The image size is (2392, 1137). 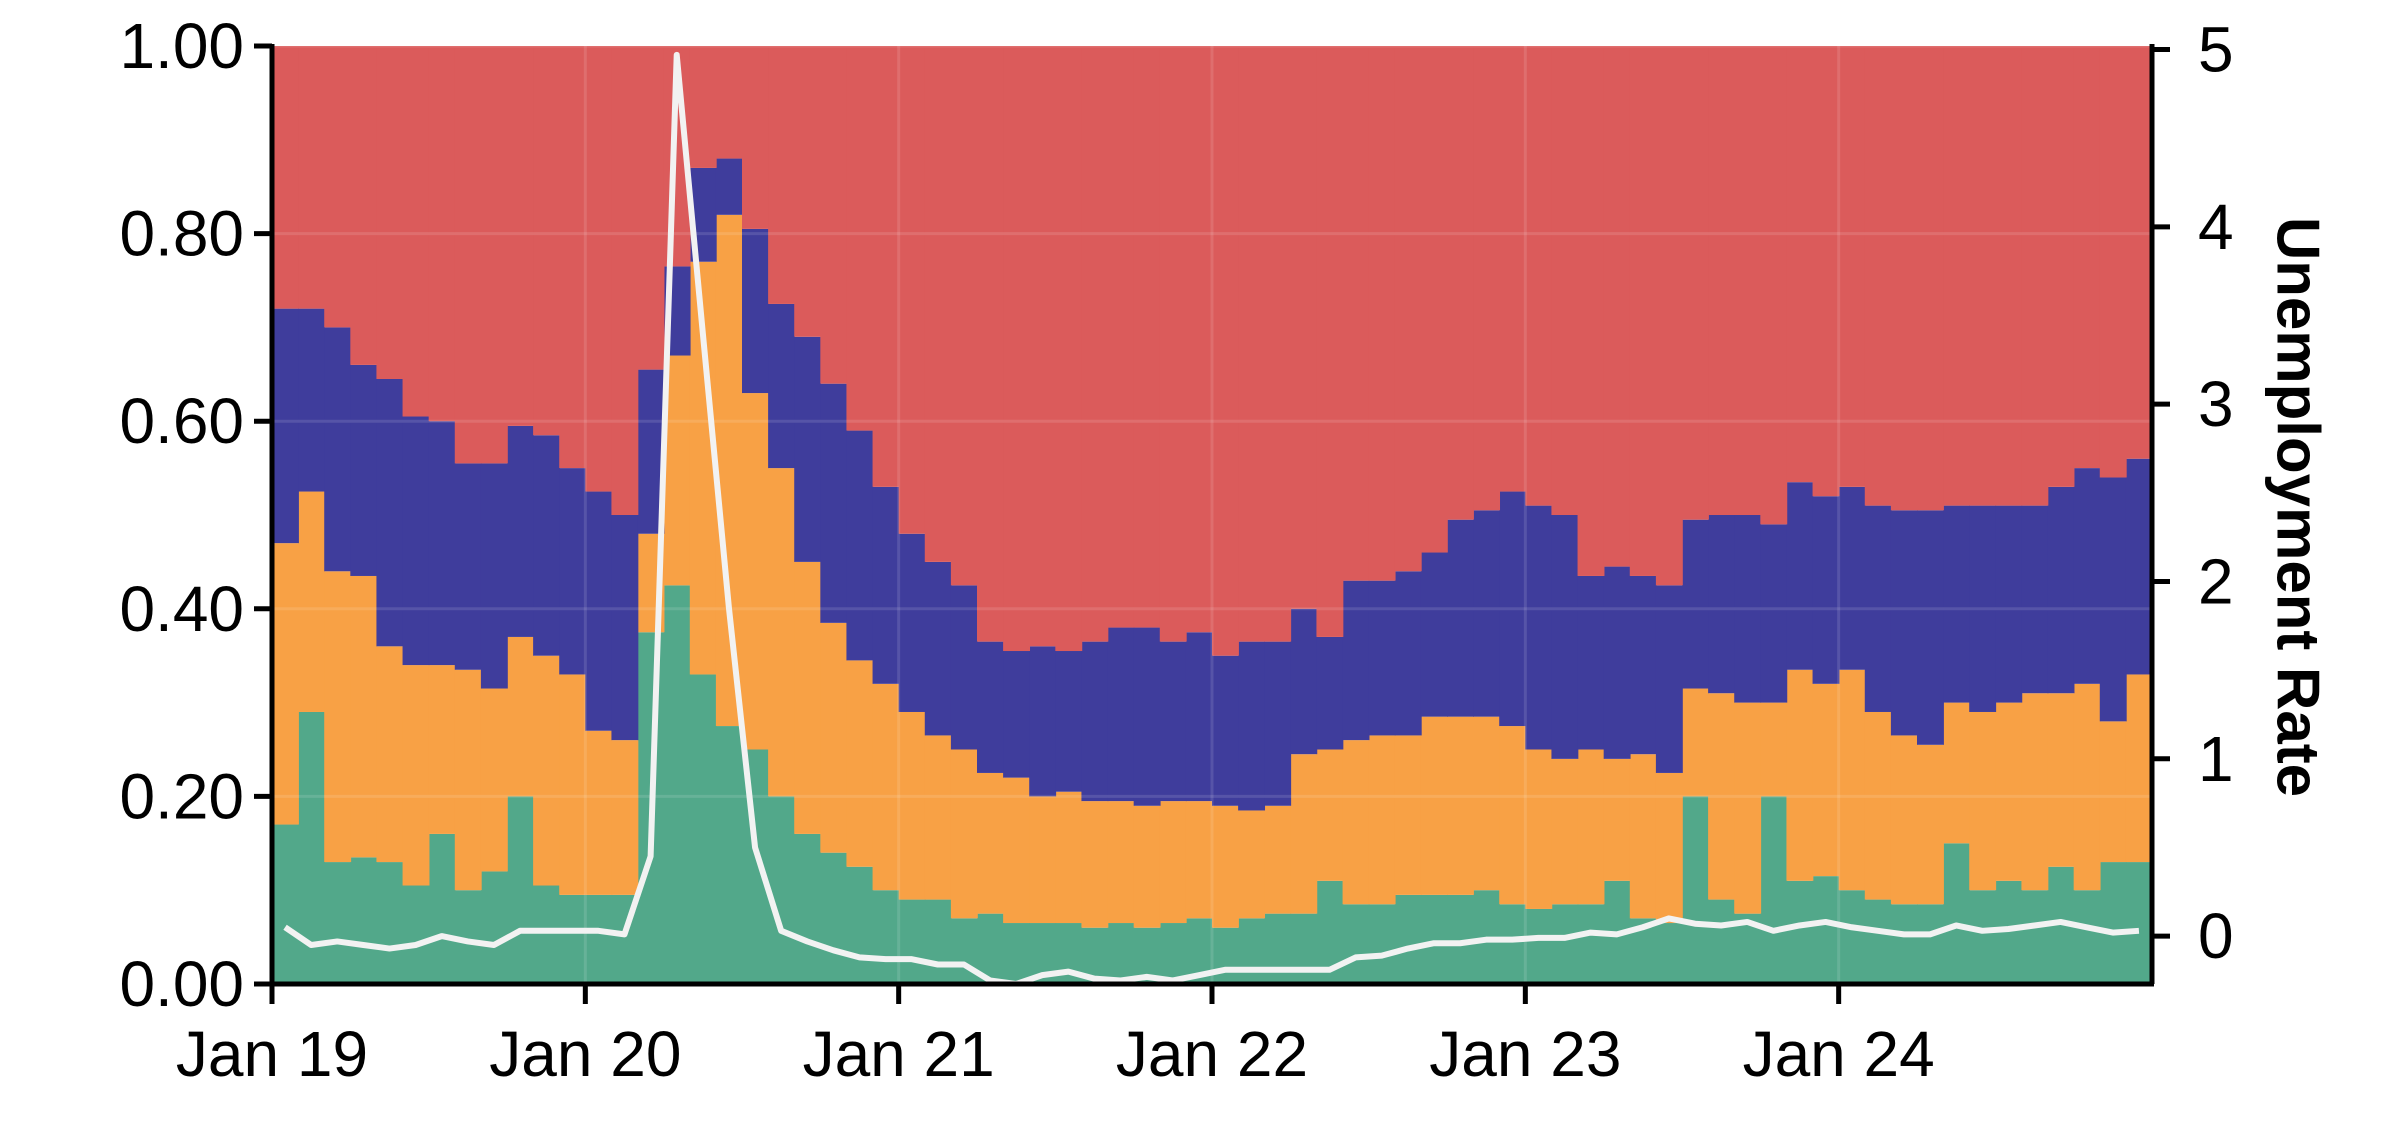 I want to click on y-tick-label-0: 0.00, so click(x=181, y=984).